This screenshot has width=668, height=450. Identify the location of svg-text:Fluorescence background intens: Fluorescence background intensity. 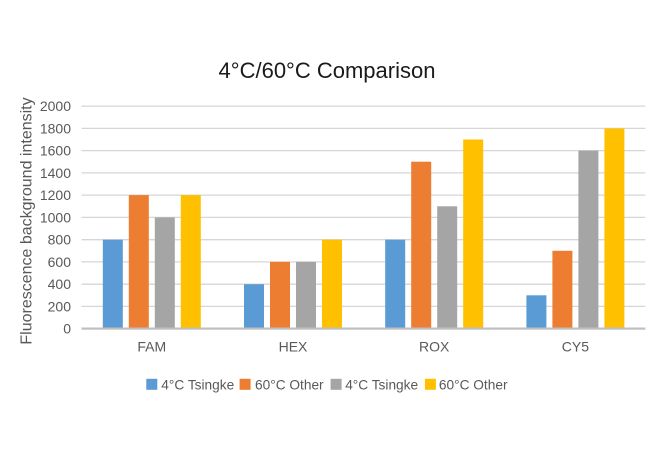
(27, 220).